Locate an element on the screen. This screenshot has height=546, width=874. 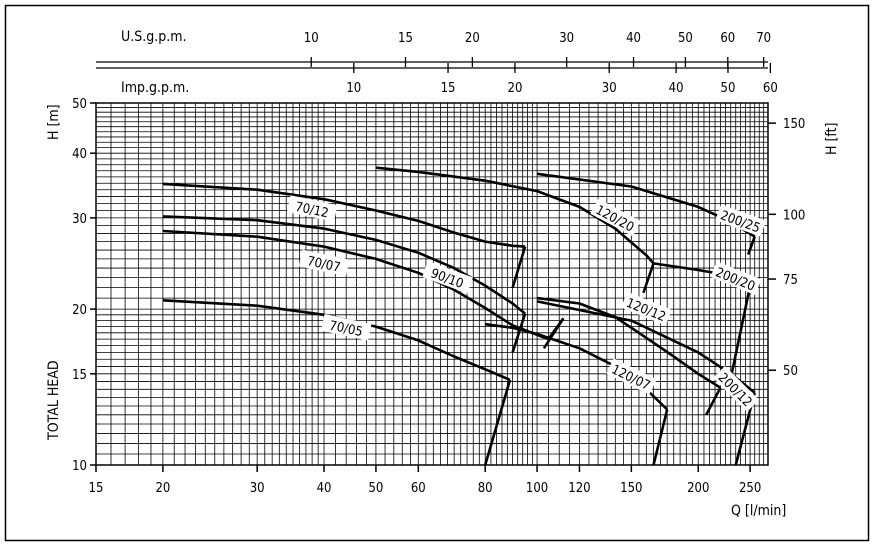
us-gpm-tick-label: 10 is located at coordinates (311, 38).